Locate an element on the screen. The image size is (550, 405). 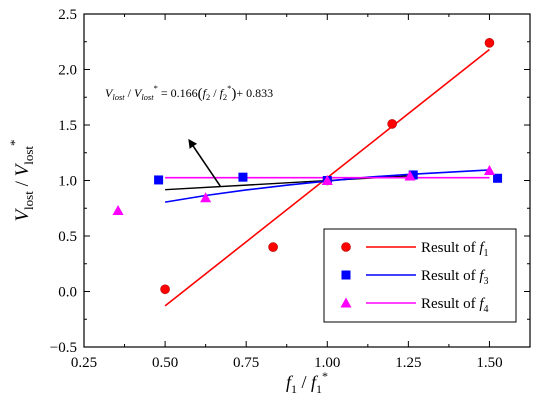
x-tick-label: 1.00 is located at coordinates (327, 363).